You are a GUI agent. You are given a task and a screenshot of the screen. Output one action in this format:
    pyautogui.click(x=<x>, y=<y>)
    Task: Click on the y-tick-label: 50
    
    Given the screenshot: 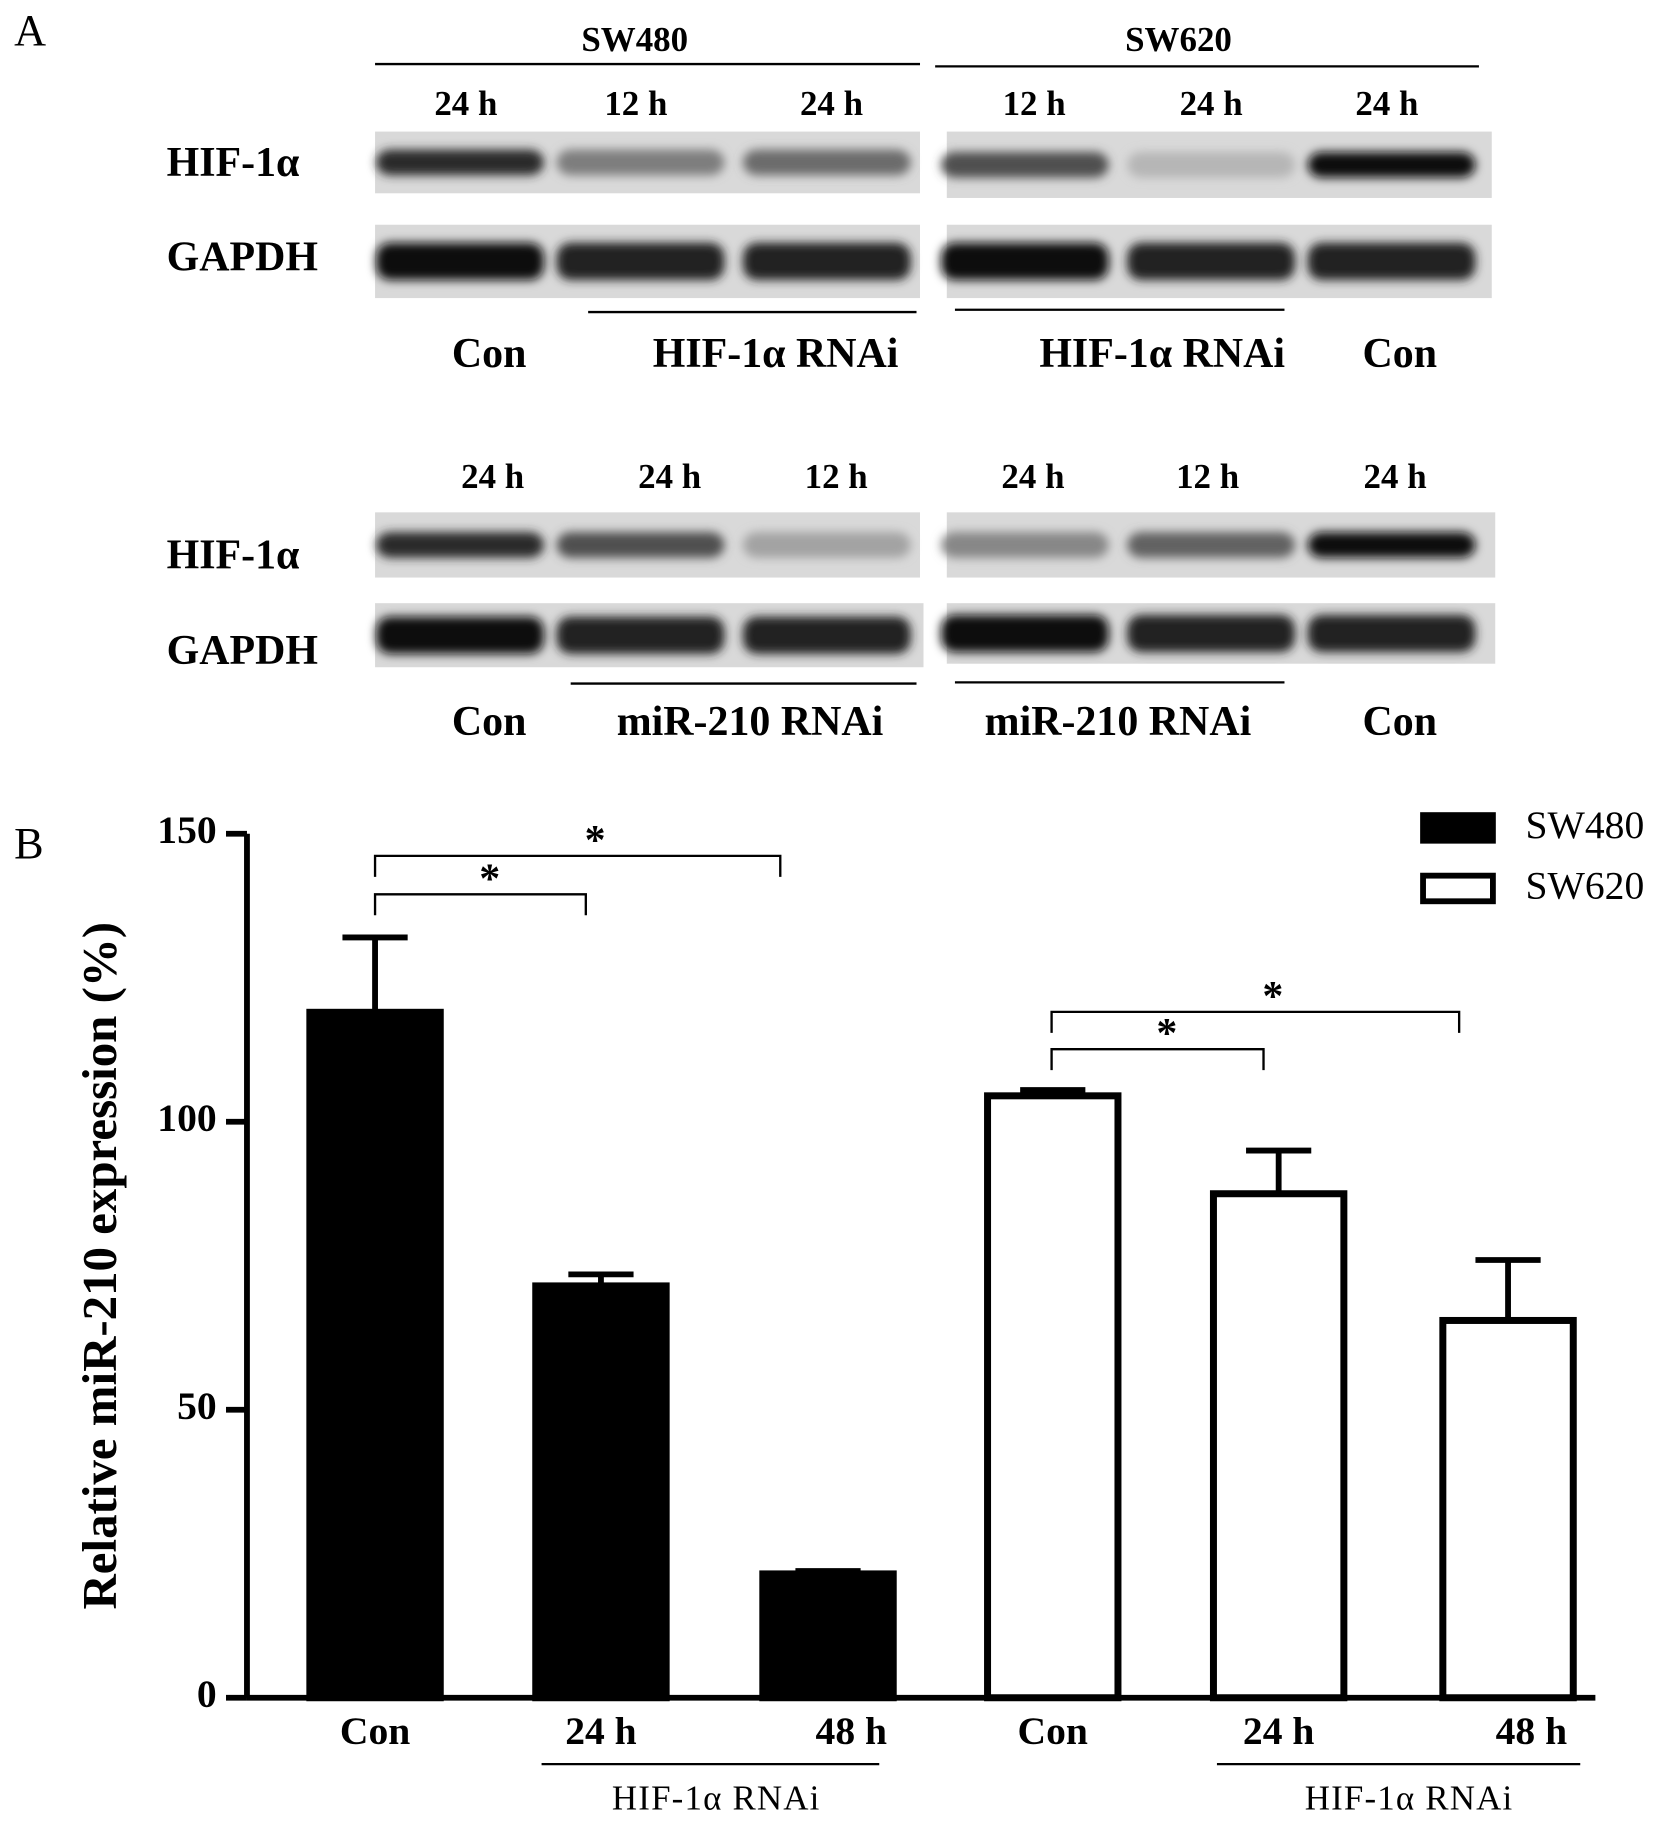 What is the action you would take?
    pyautogui.click(x=197, y=1406)
    